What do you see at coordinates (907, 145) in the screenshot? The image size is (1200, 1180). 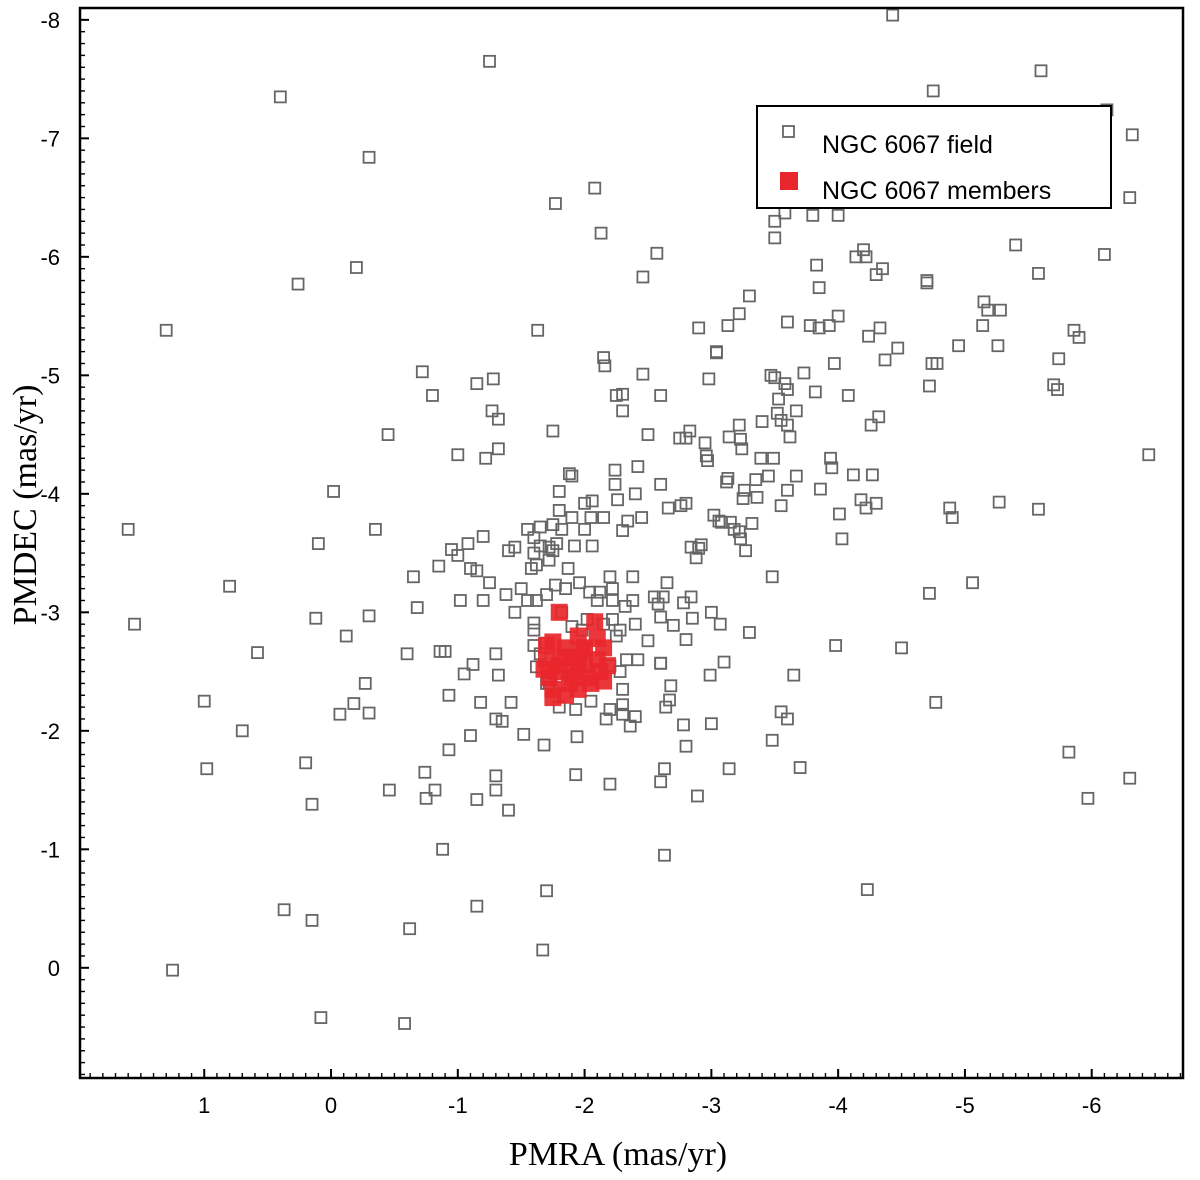 I see `legend-label-field: NGC 6067 field` at bounding box center [907, 145].